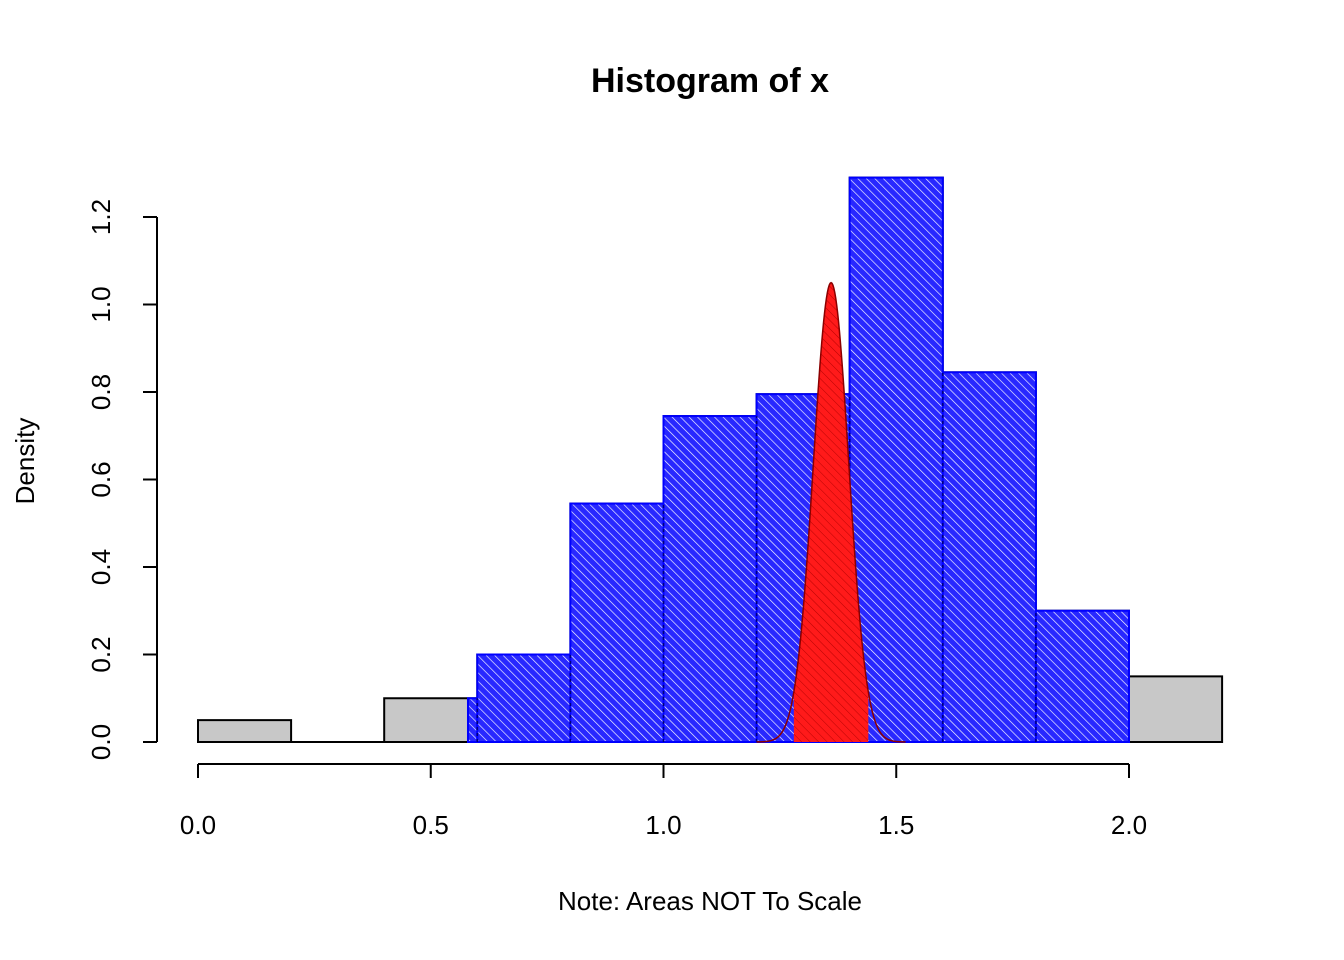 The width and height of the screenshot is (1344, 960). What do you see at coordinates (663, 801) in the screenshot?
I see `x-axis: 0.0 0.5 1.0 1.5 2.0` at bounding box center [663, 801].